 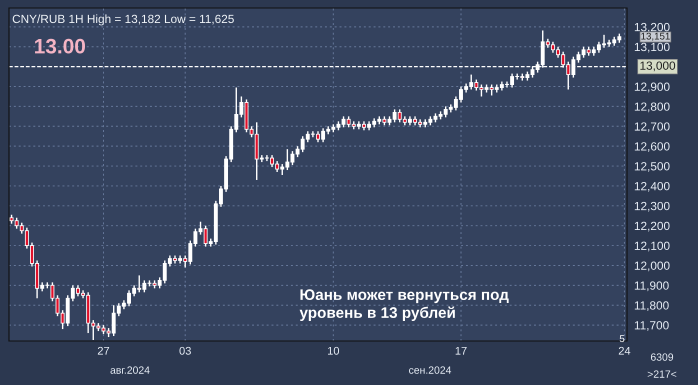 I want to click on y-tick-label: 12,700, so click(x=652, y=127).